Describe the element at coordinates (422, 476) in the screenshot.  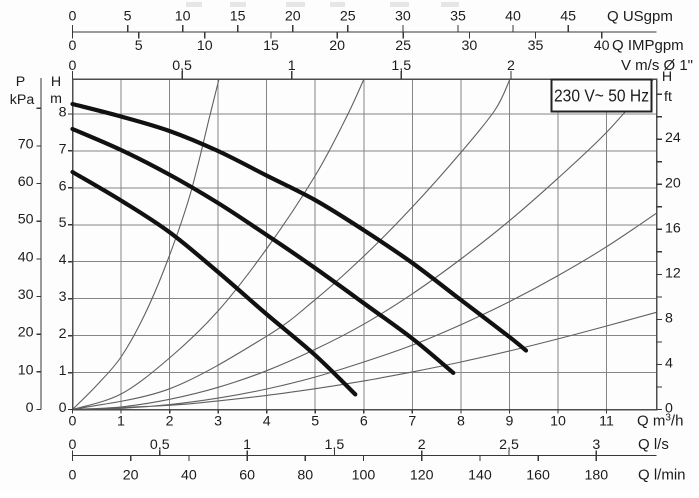
I see `svg-text: 120` at that location.